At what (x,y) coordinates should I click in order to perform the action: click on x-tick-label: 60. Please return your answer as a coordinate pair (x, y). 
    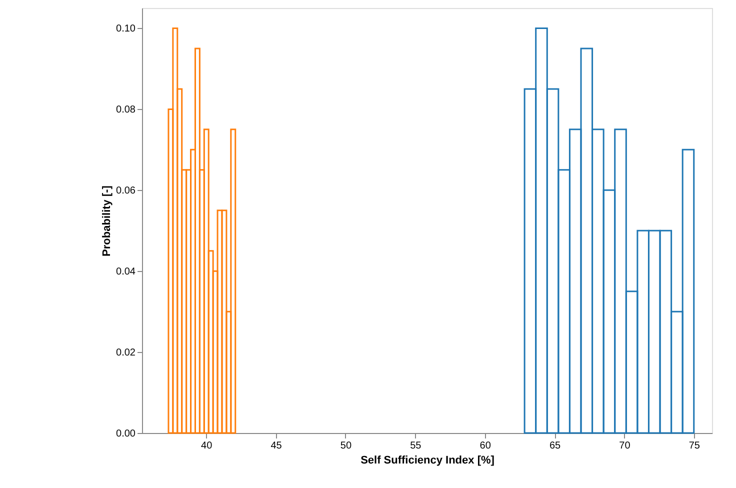
    Looking at the image, I should click on (486, 446).